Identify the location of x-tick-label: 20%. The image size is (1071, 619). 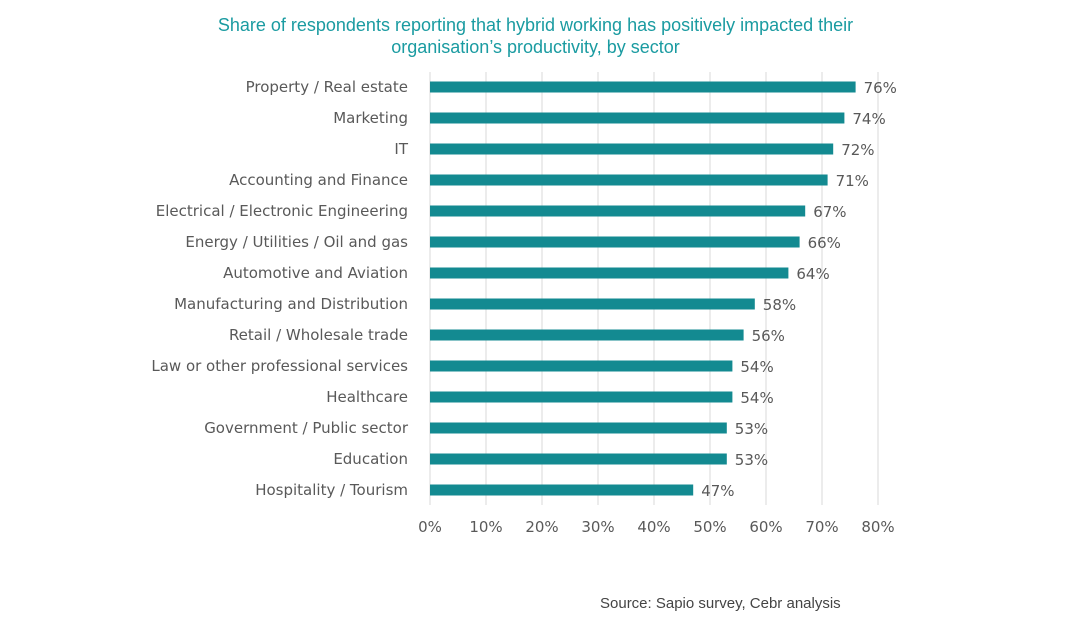
(541, 527).